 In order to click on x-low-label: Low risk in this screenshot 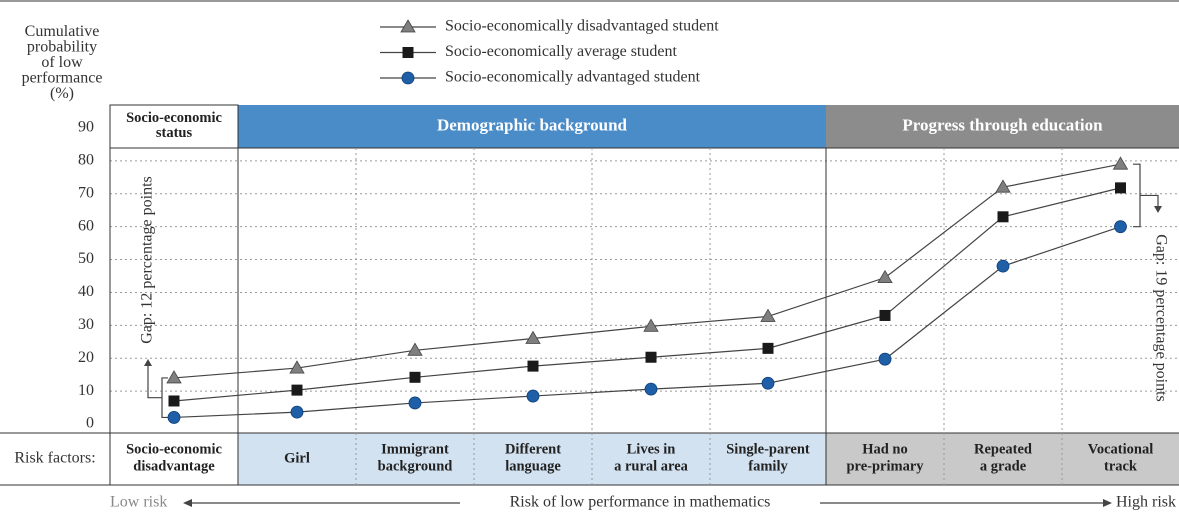, I will do `click(138, 502)`.